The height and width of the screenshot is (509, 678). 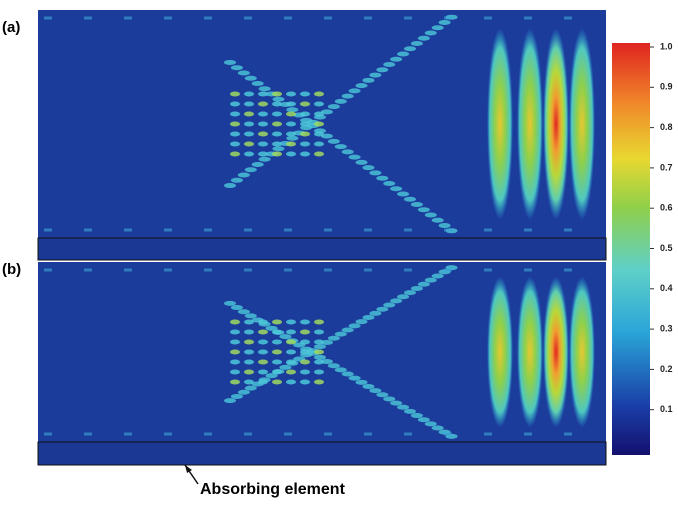 What do you see at coordinates (666, 127) in the screenshot?
I see `colorbar-tick-label: 0.8` at bounding box center [666, 127].